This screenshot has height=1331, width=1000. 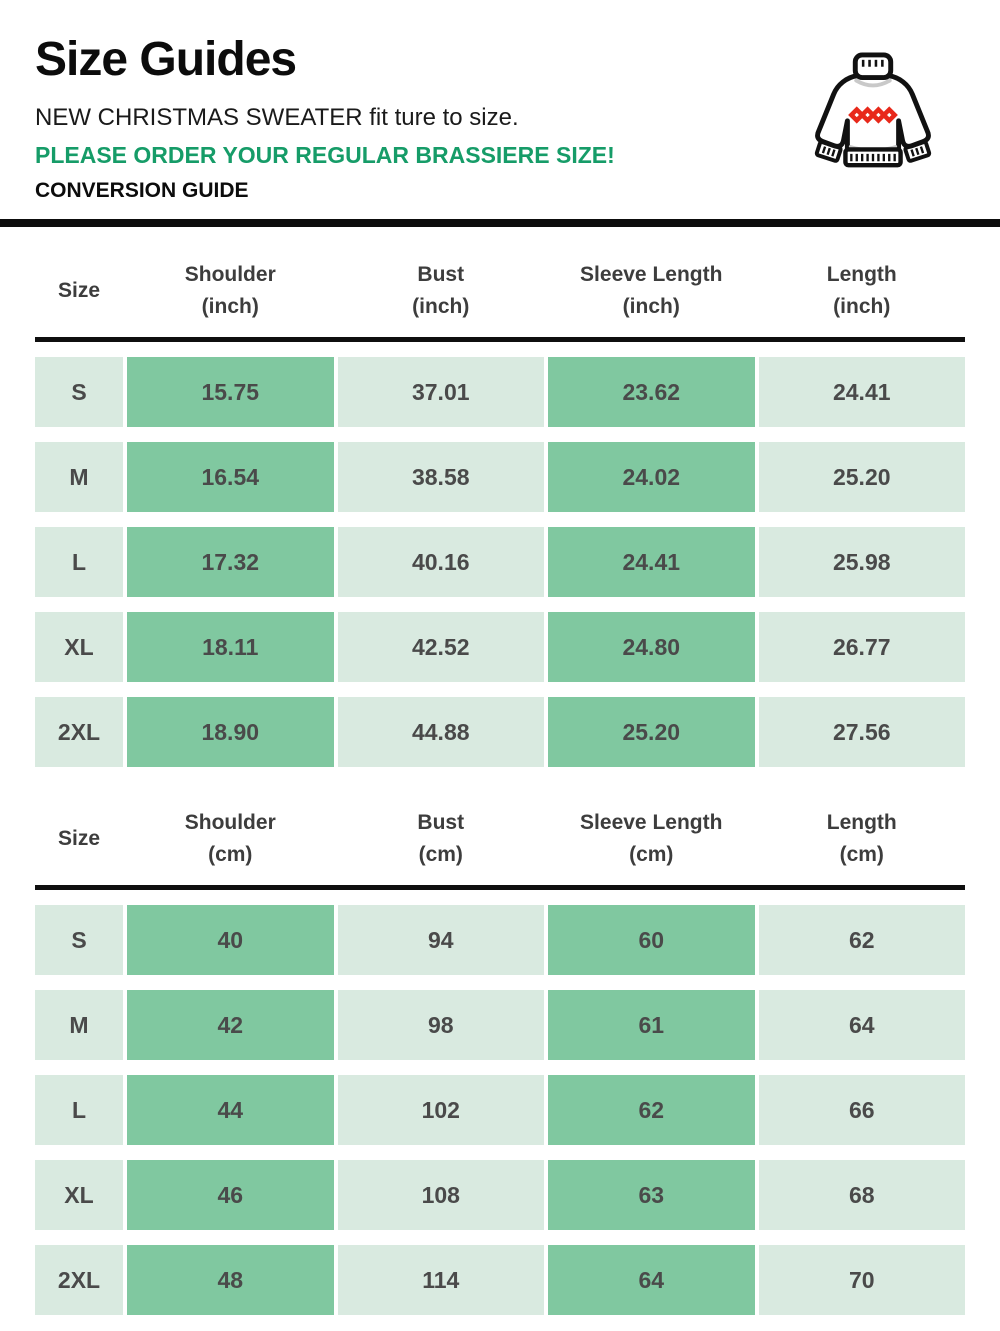 I want to click on value-cell: 46, so click(x=230, y=1195).